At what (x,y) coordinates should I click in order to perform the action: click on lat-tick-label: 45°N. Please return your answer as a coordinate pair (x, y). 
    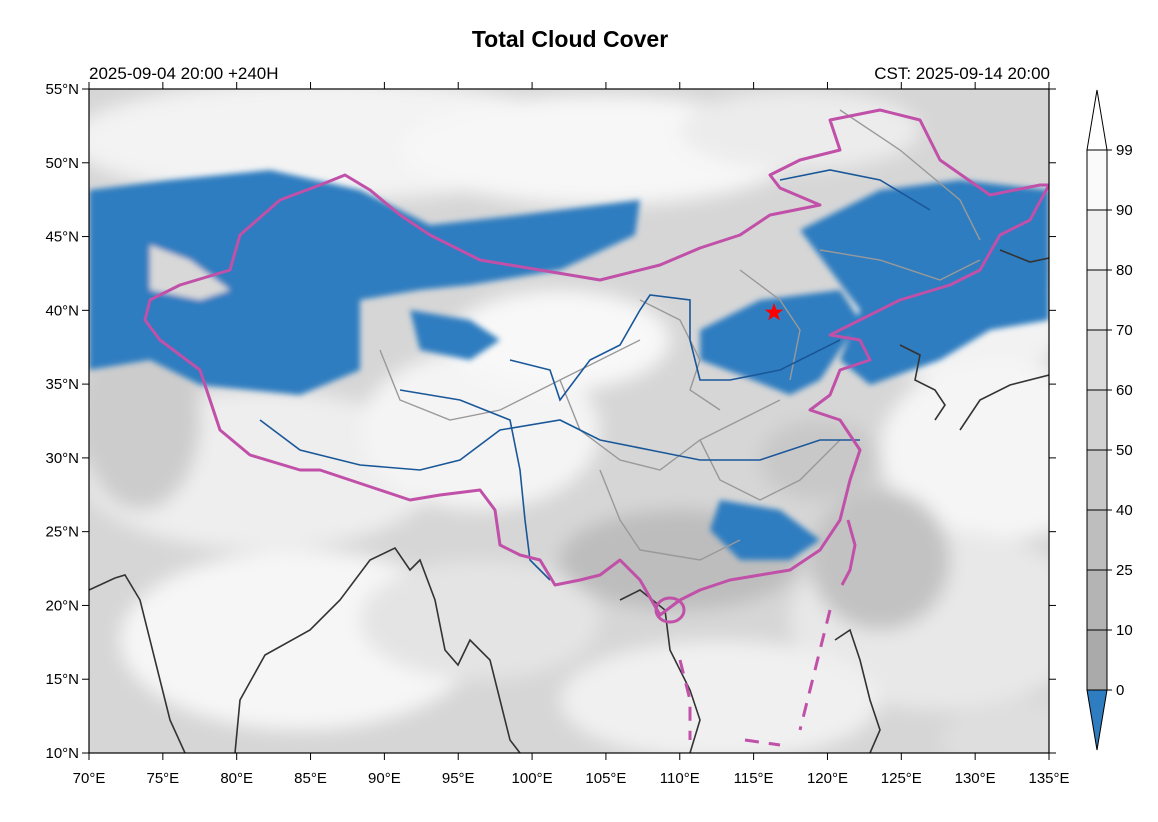
    Looking at the image, I should click on (62, 237).